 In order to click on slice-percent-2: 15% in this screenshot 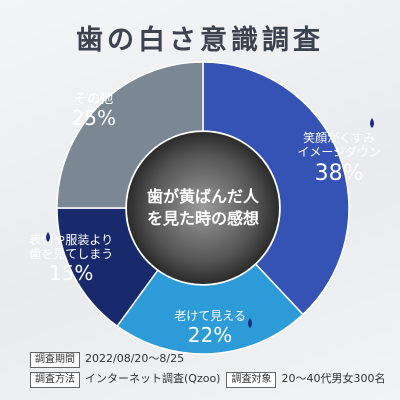, I will do `click(71, 273)`.